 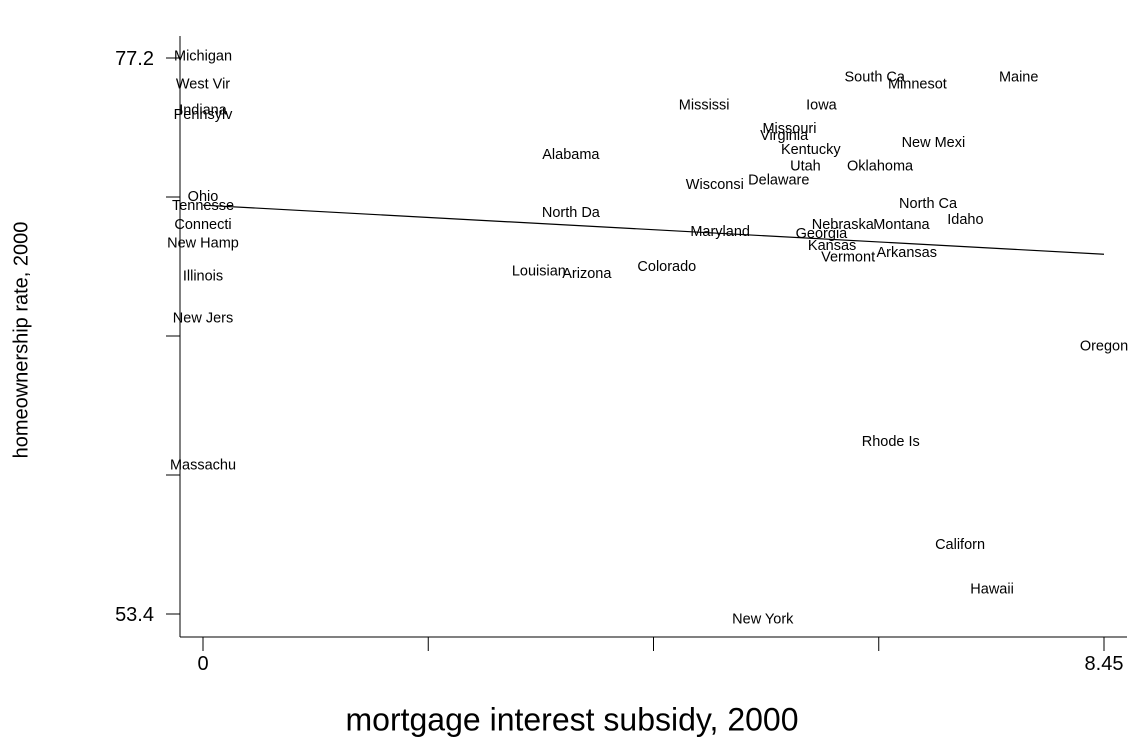 What do you see at coordinates (203, 197) in the screenshot?
I see `point-label-ohio: Ohio` at bounding box center [203, 197].